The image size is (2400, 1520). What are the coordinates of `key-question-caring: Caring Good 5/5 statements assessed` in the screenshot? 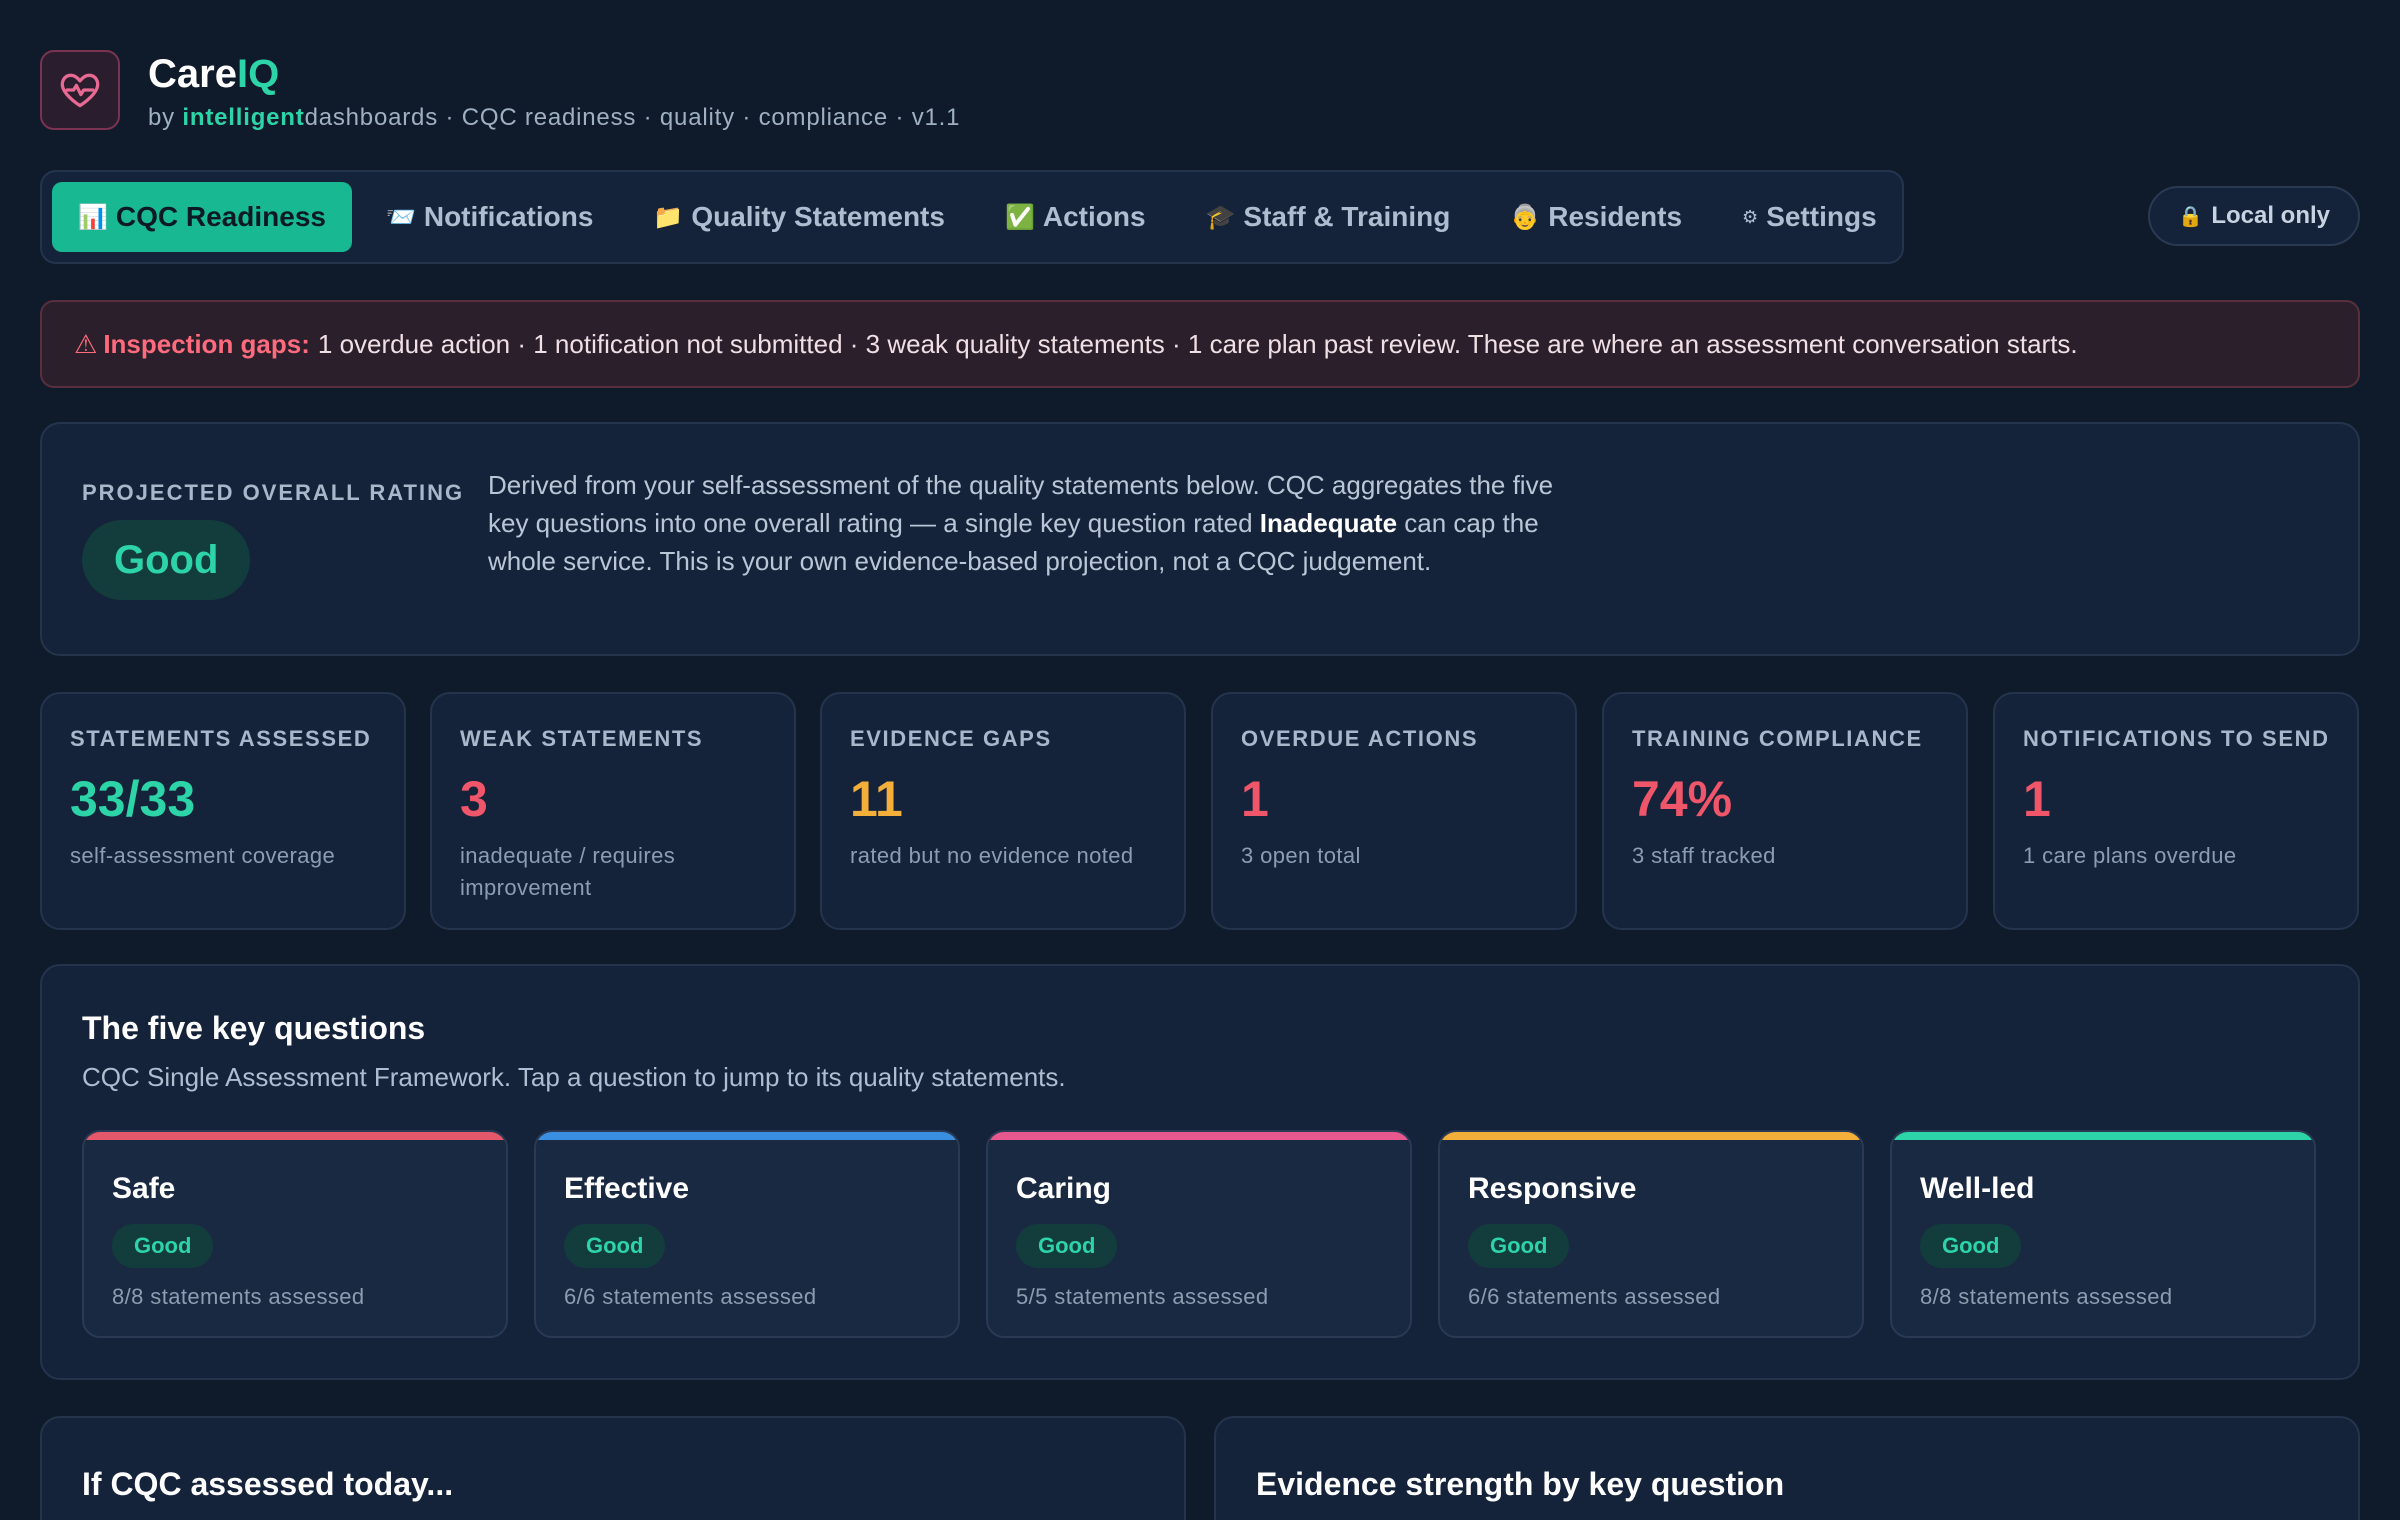 It's located at (1199, 1234).